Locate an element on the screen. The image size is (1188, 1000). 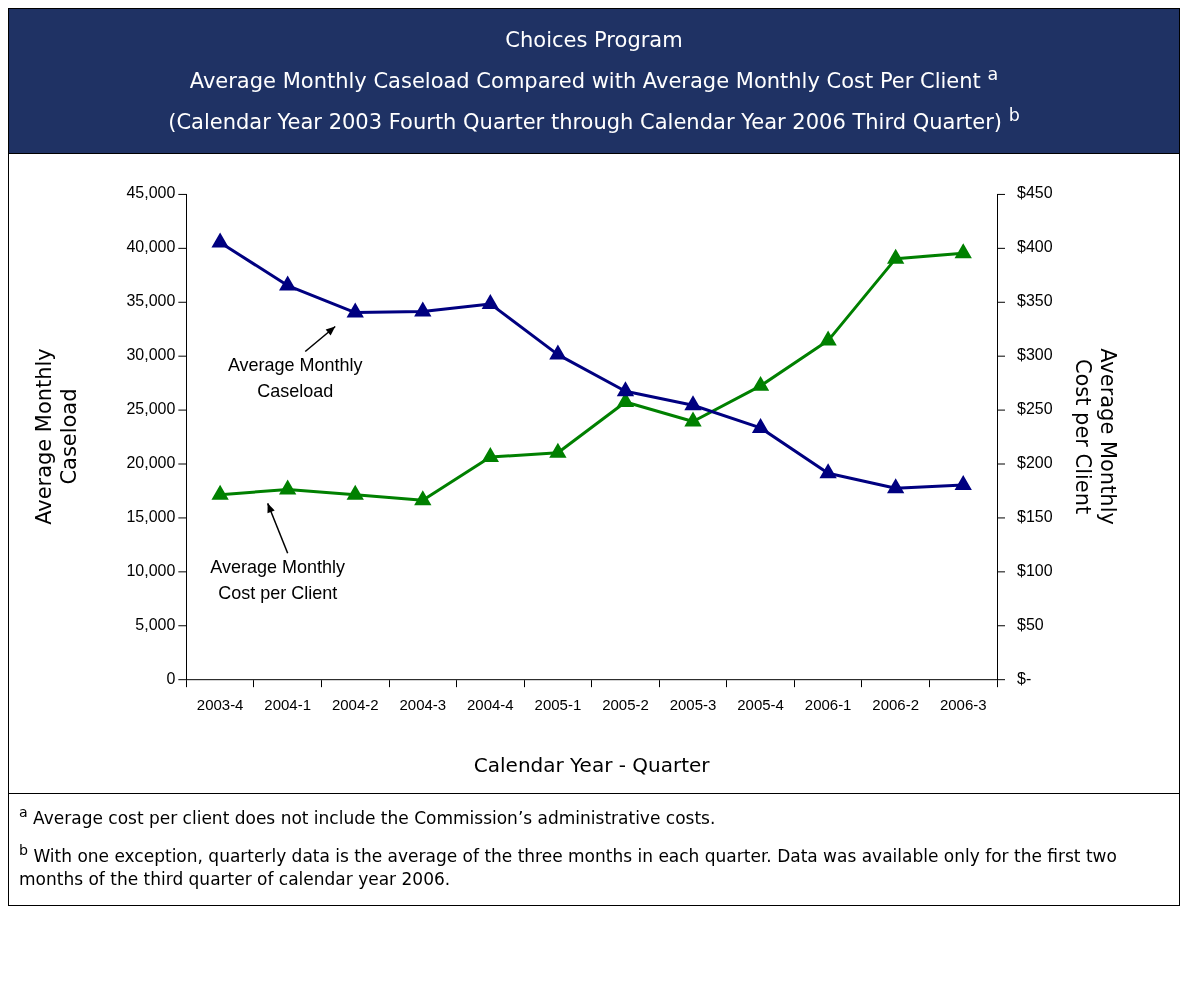
y-tick-label: 5,000 is located at coordinates (155, 624).